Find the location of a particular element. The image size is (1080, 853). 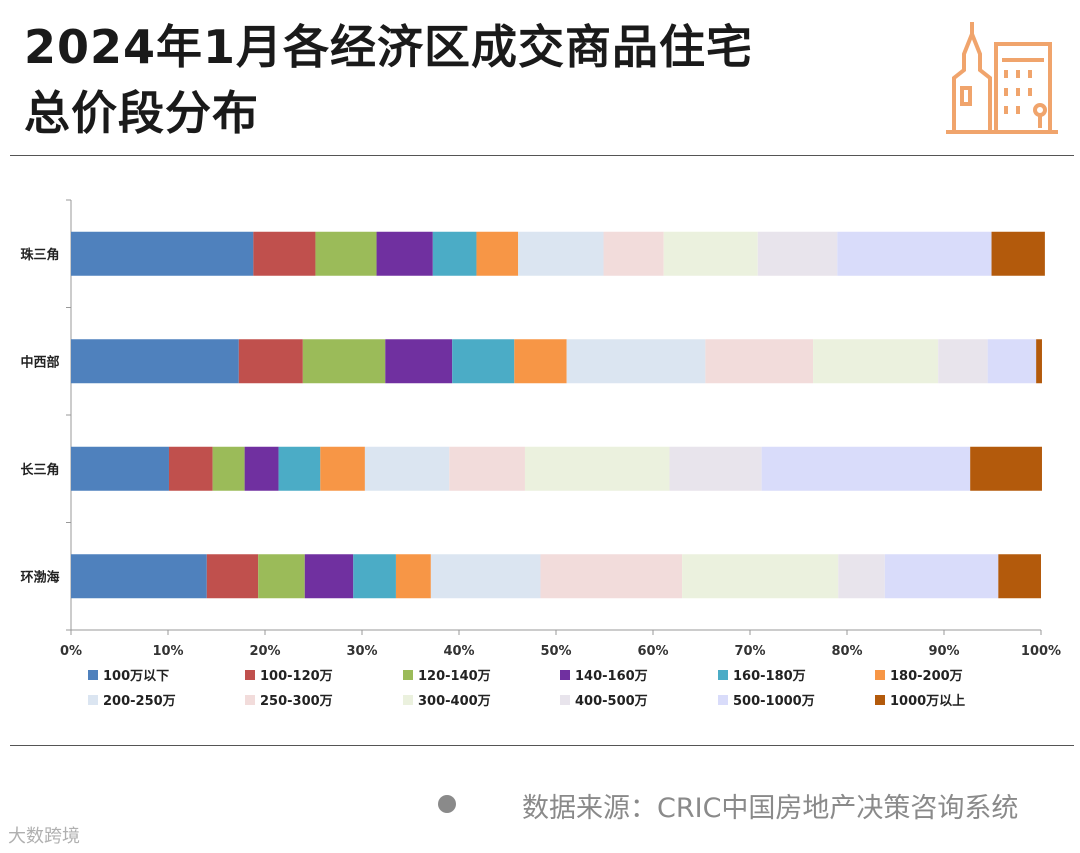

legend-label: 300-400万 is located at coordinates (454, 701).